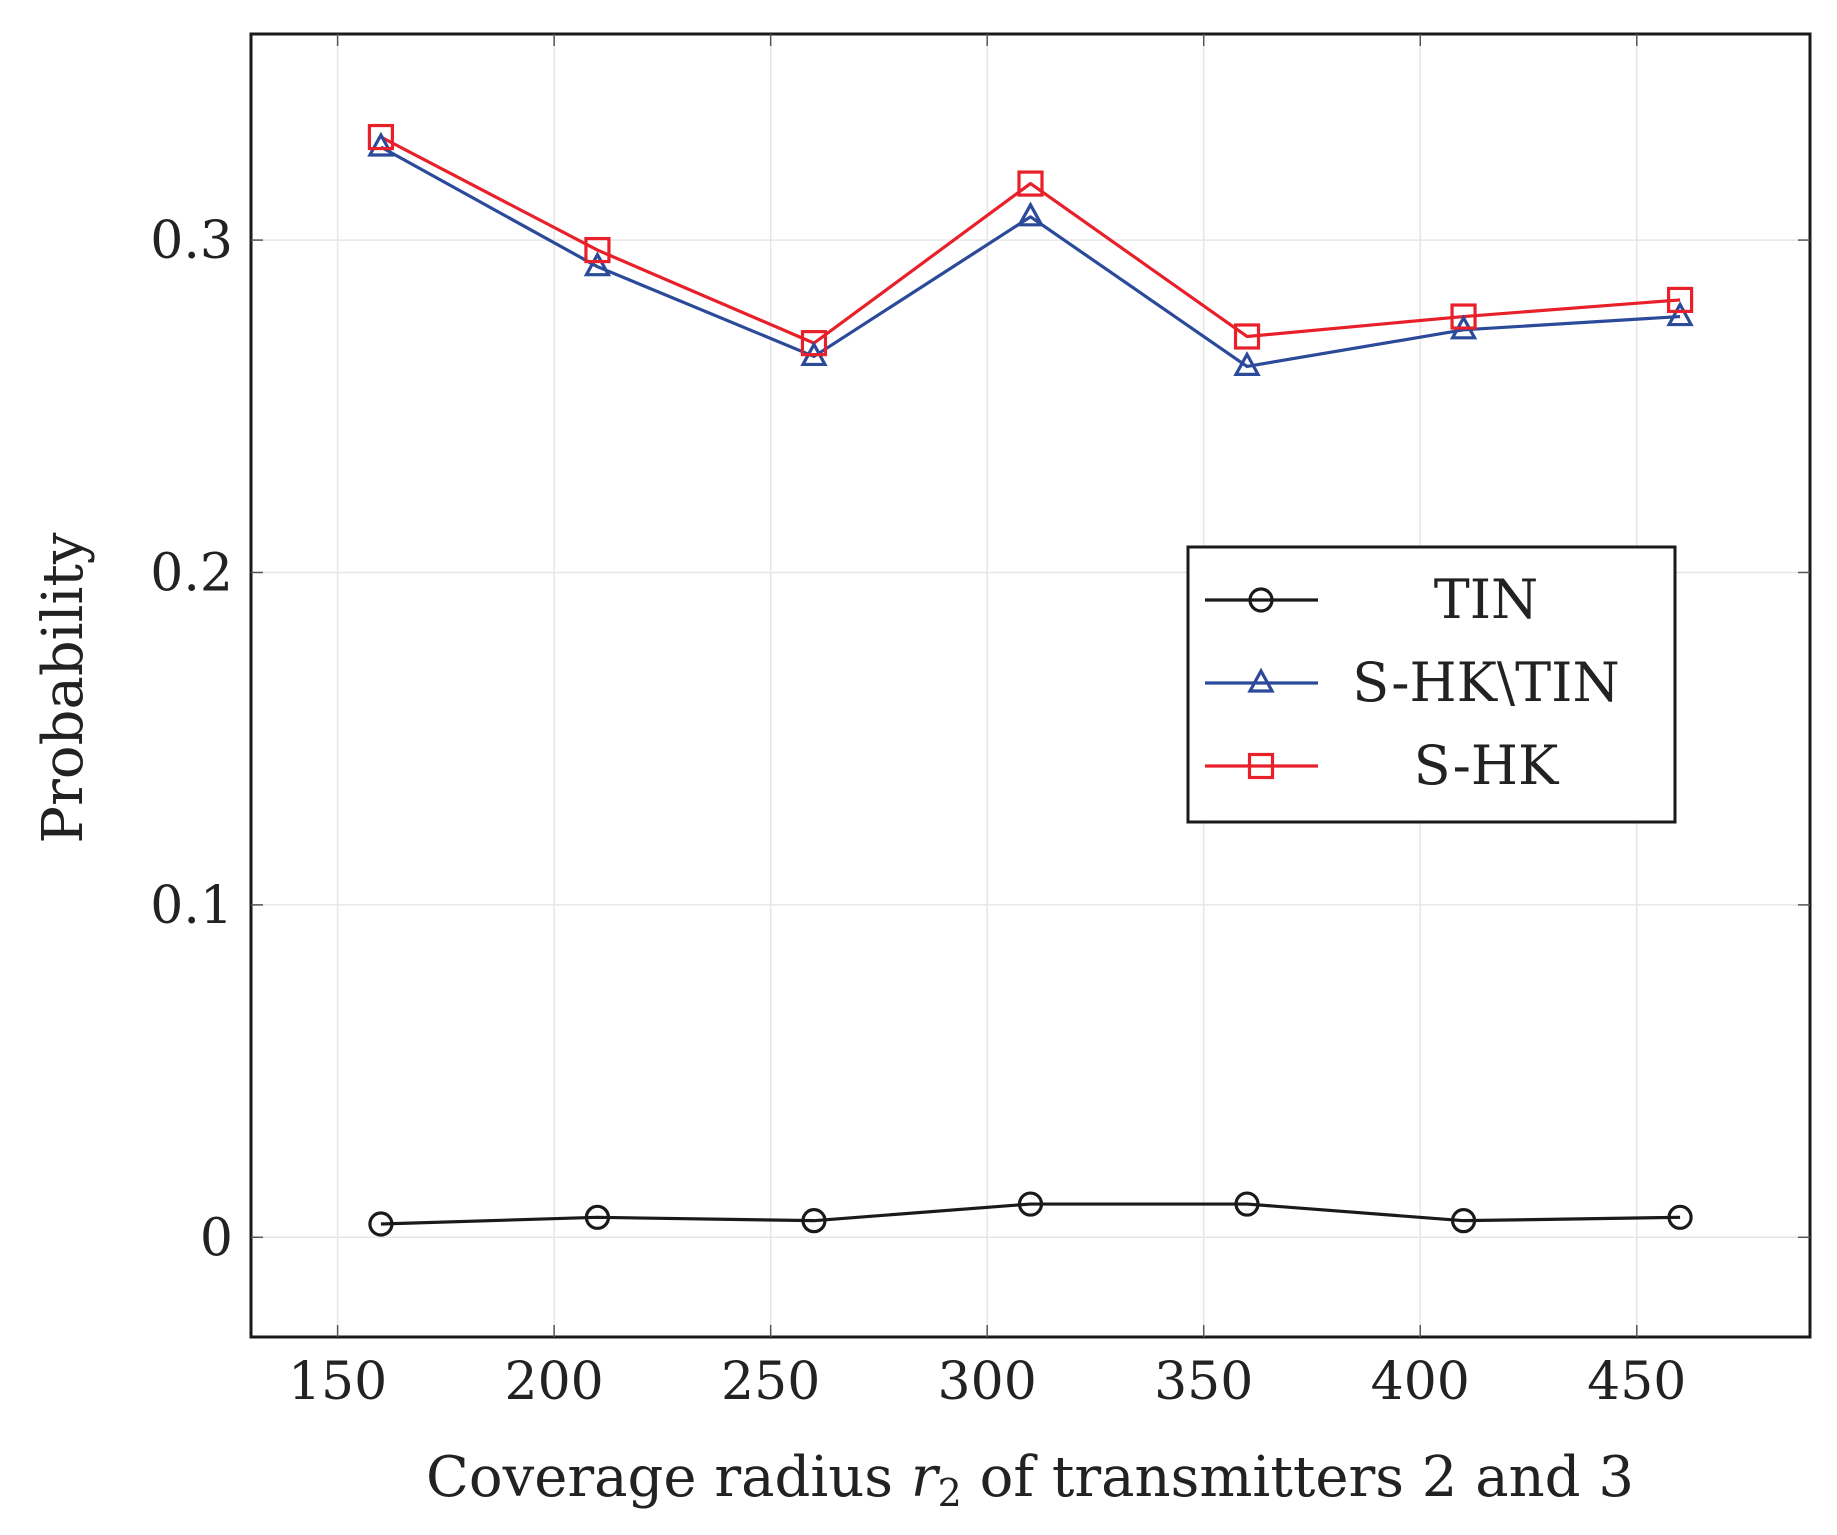  Describe the element at coordinates (1486, 599) in the screenshot. I see `legend-label-tin: TIN` at that location.